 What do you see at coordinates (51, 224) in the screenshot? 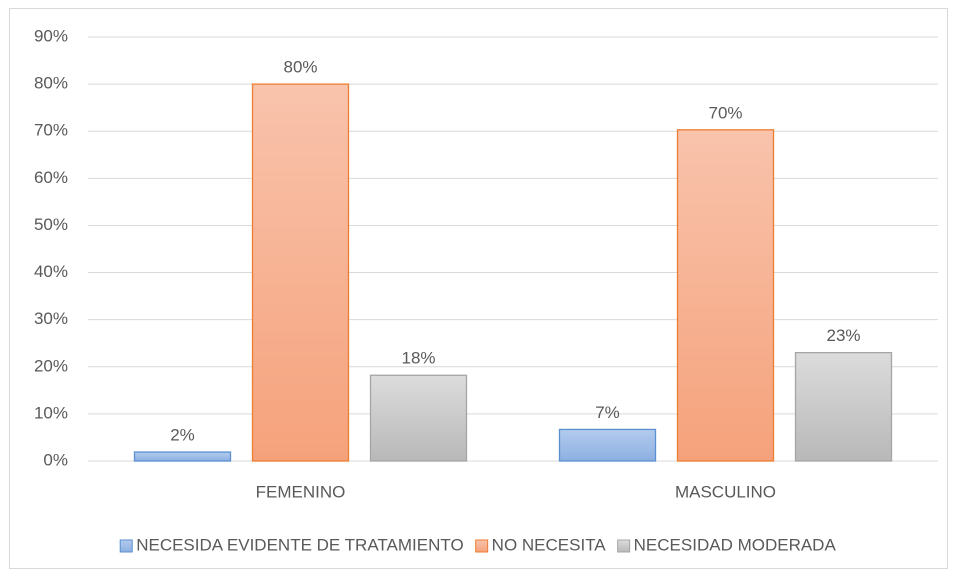
I see `y-tick-label: 50%` at bounding box center [51, 224].